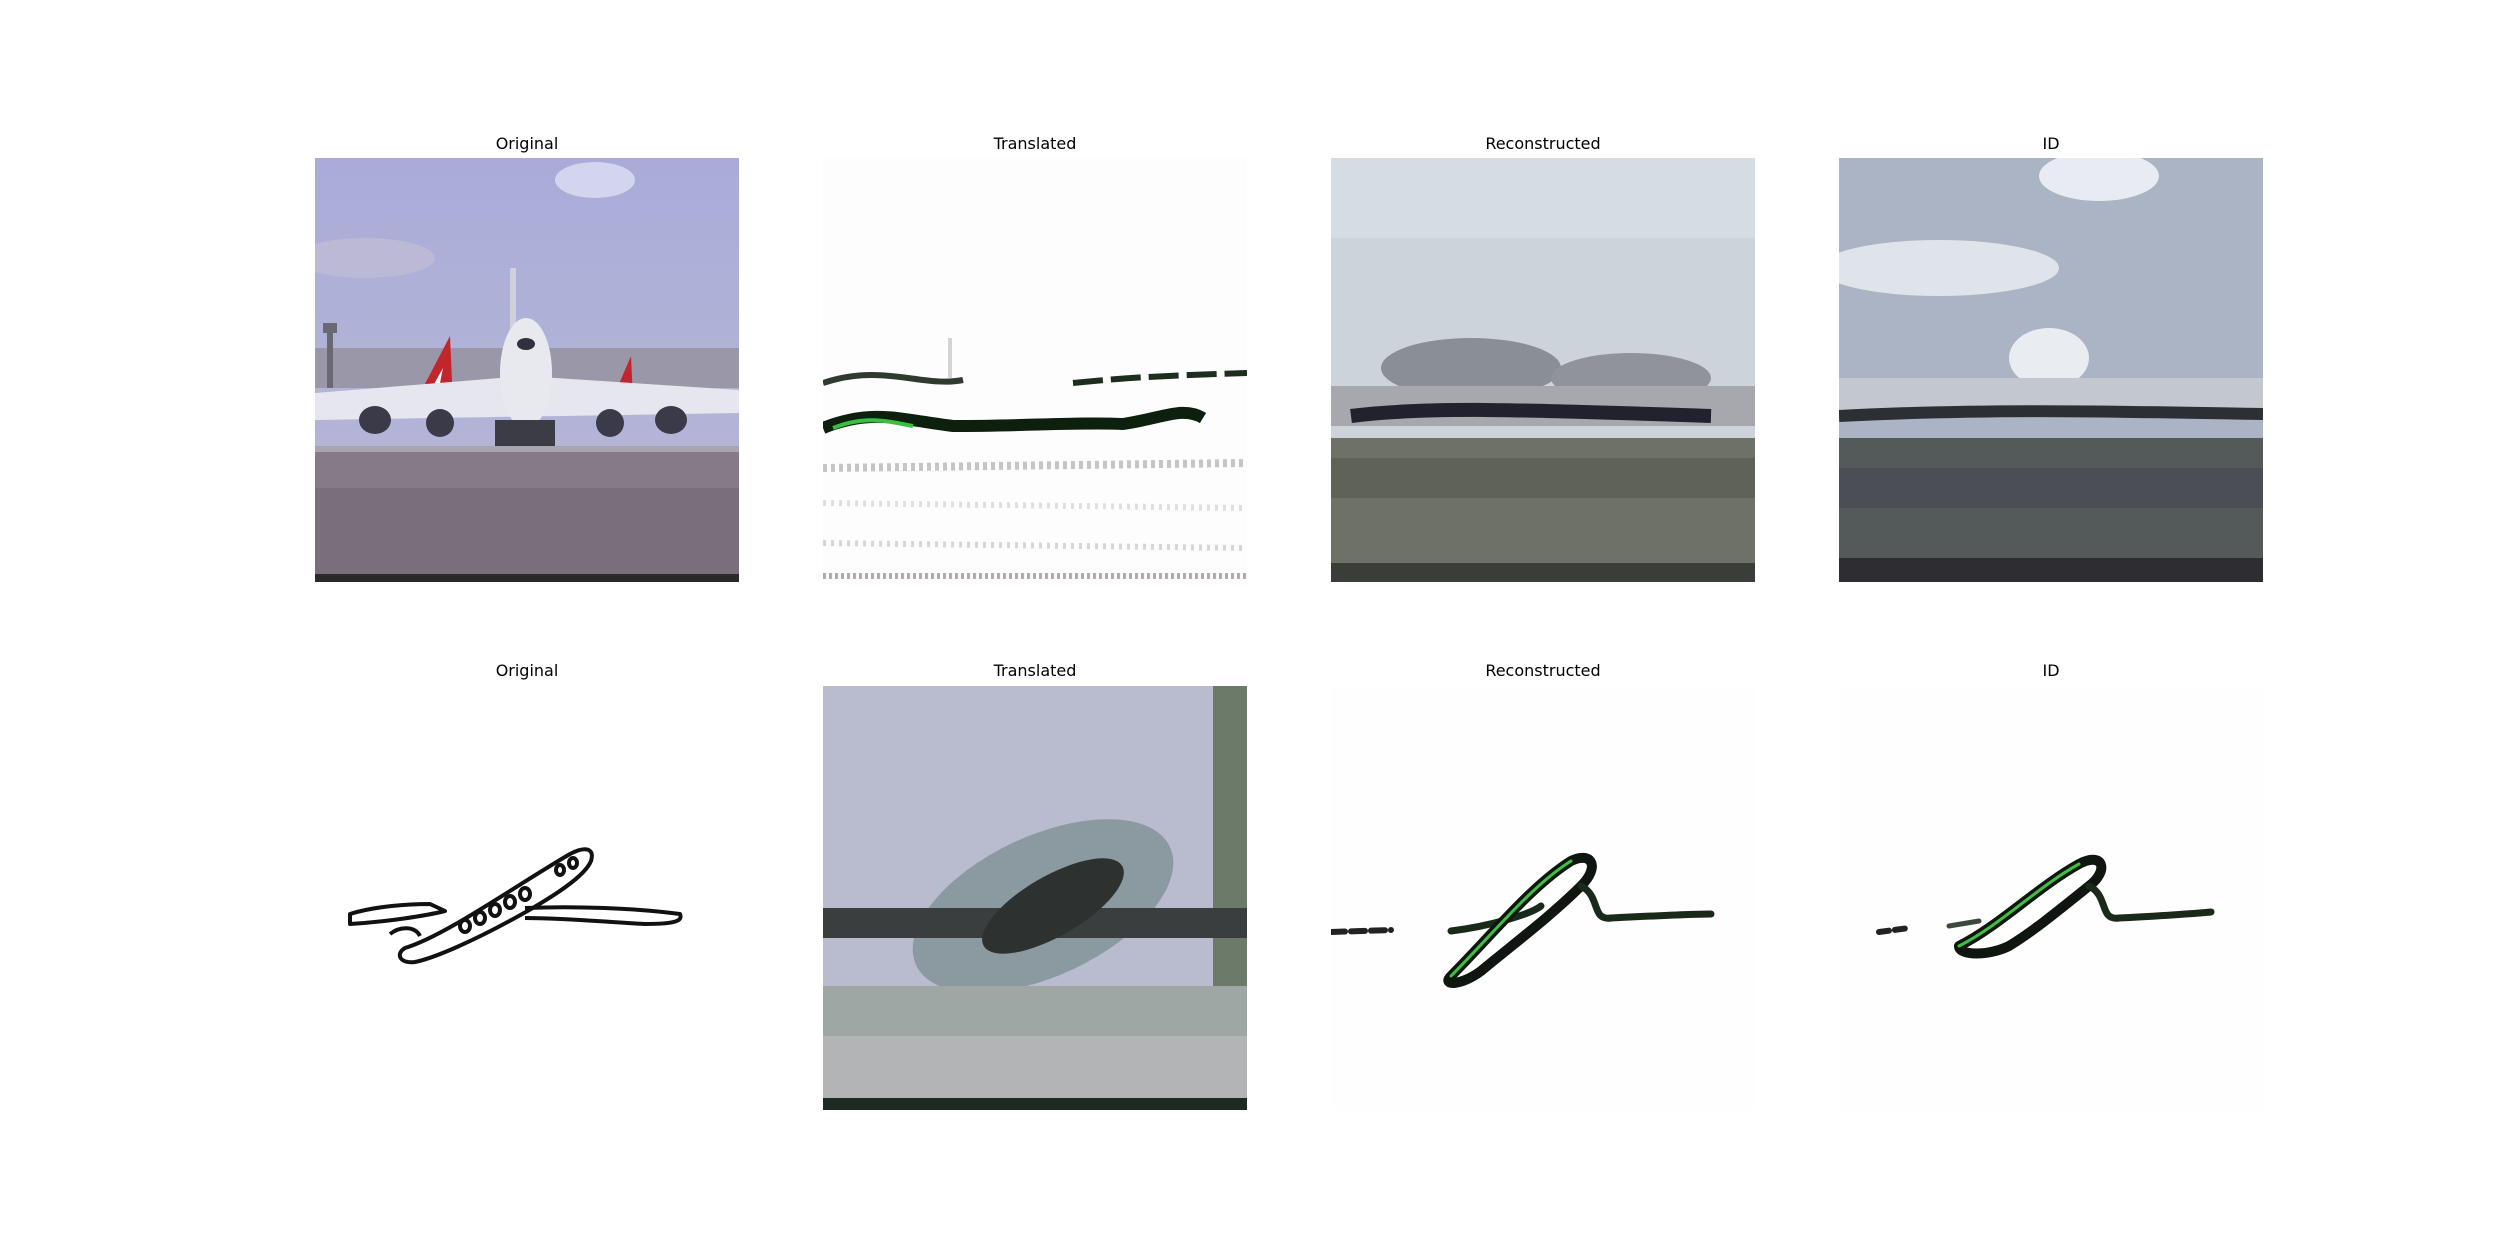 This screenshot has height=1250, width=2500. Describe the element at coordinates (2051, 898) in the screenshot. I see `image-row2-id` at that location.